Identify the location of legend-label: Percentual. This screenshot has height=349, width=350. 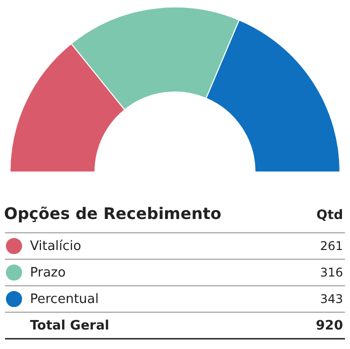
(64, 299).